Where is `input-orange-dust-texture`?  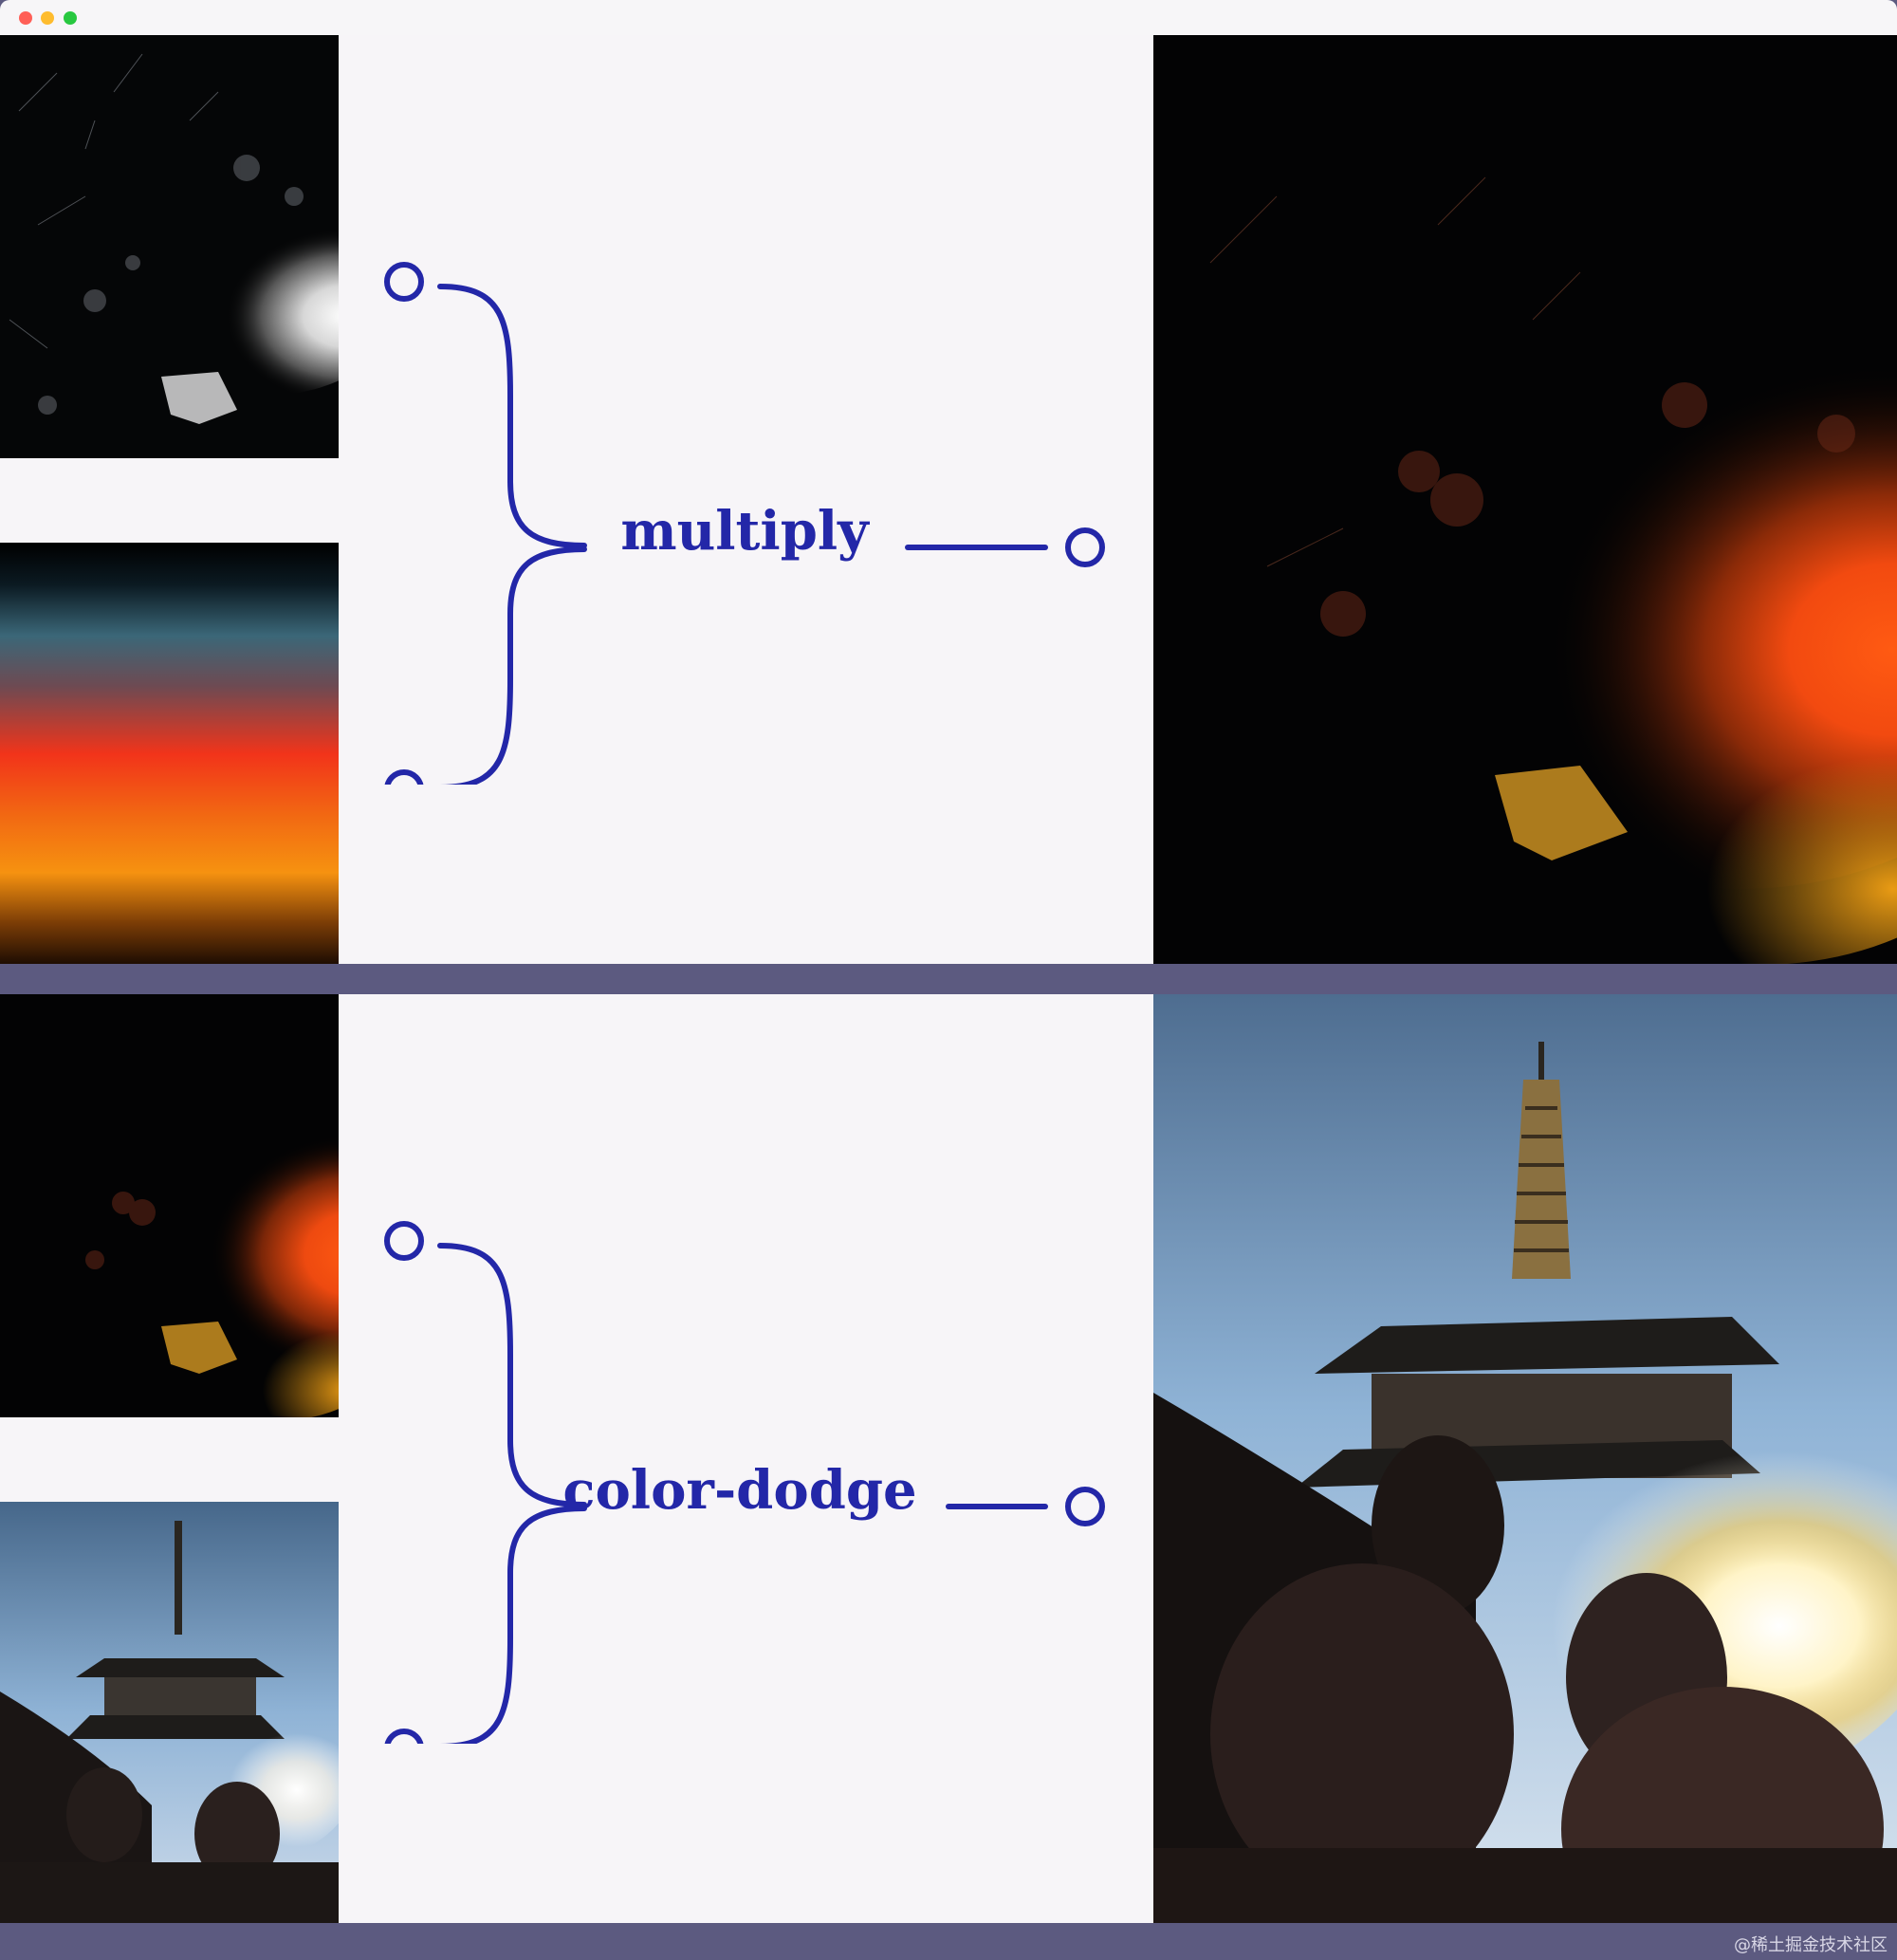 input-orange-dust-texture is located at coordinates (170, 1206).